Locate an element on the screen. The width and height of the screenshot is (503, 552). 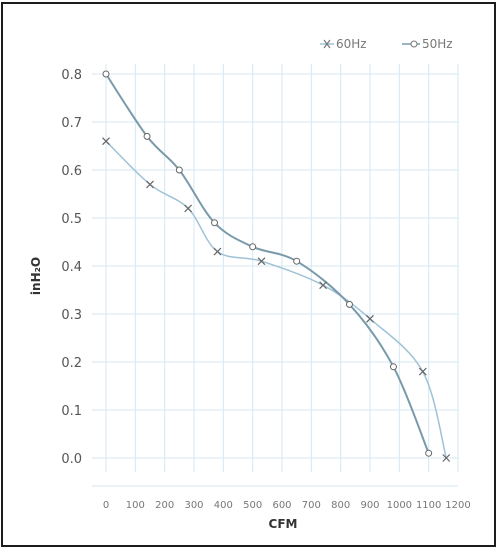
legend-item-50hz: 50Hz is located at coordinates (427, 44).